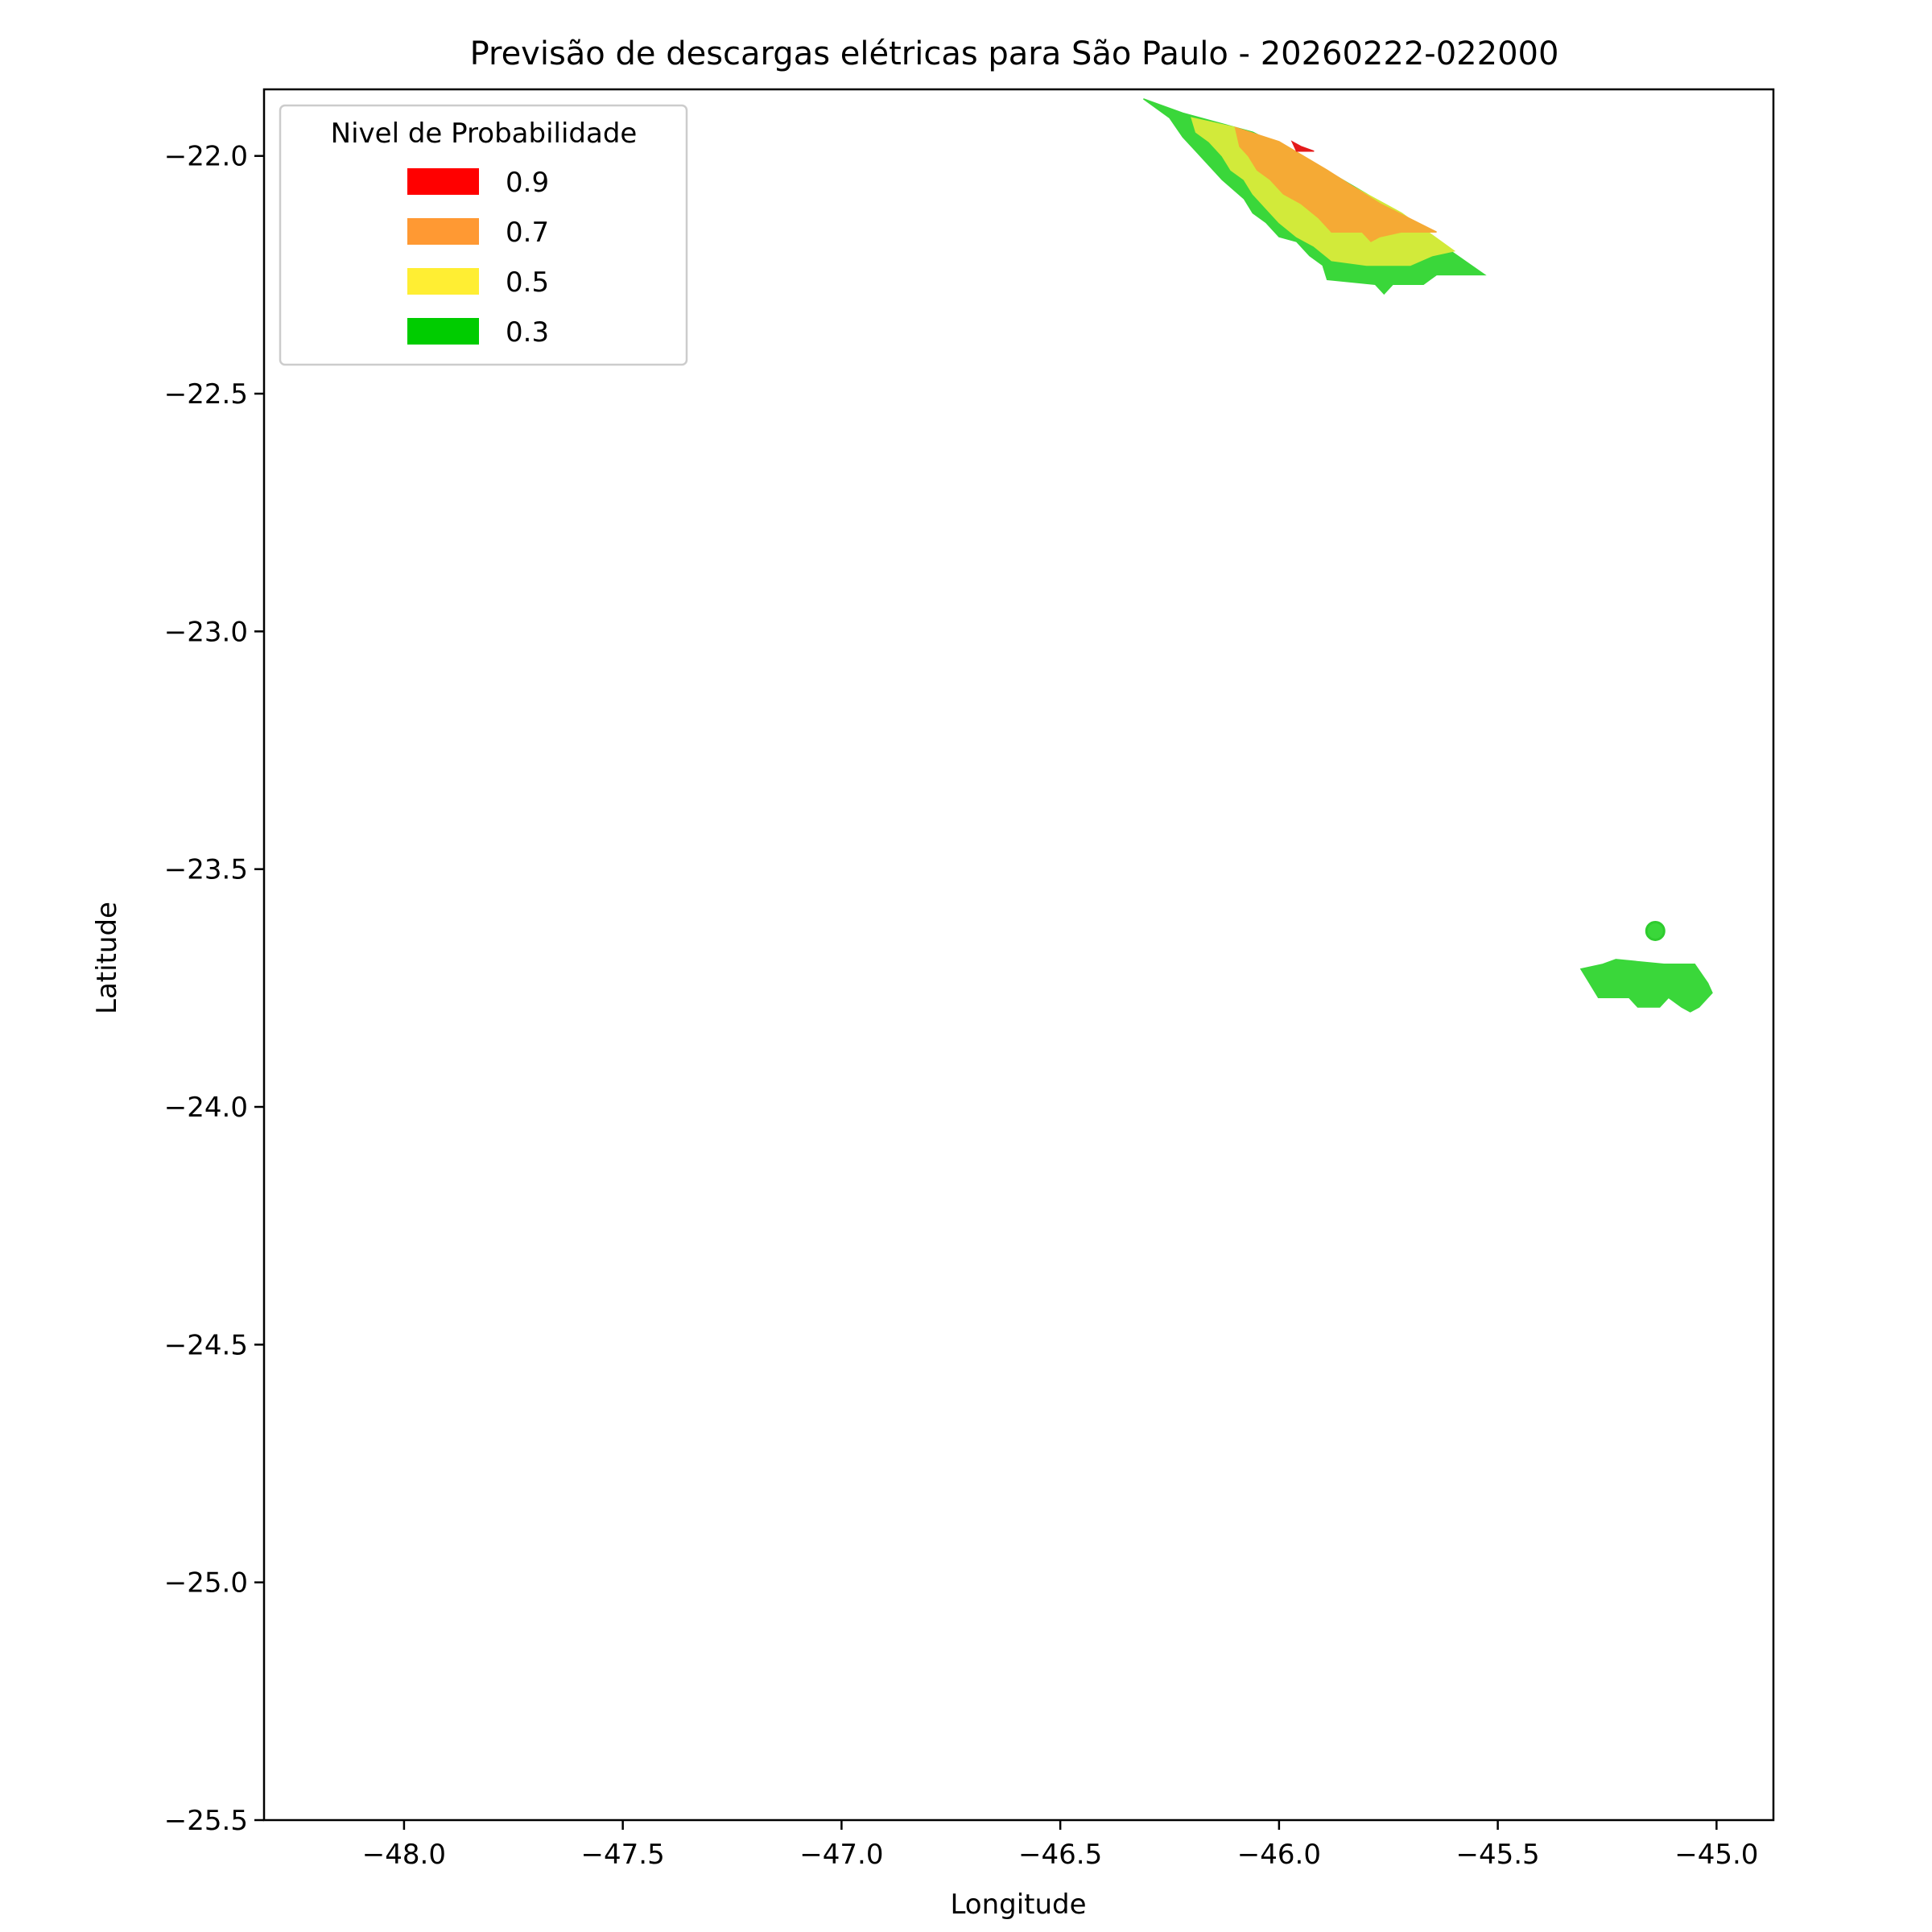 The width and height of the screenshot is (1932, 1932). I want to click on x-axis: −48.0 −47.5 −47.0 −46.5 −46.0 −45.5 −45.0, so click(1060, 1846).